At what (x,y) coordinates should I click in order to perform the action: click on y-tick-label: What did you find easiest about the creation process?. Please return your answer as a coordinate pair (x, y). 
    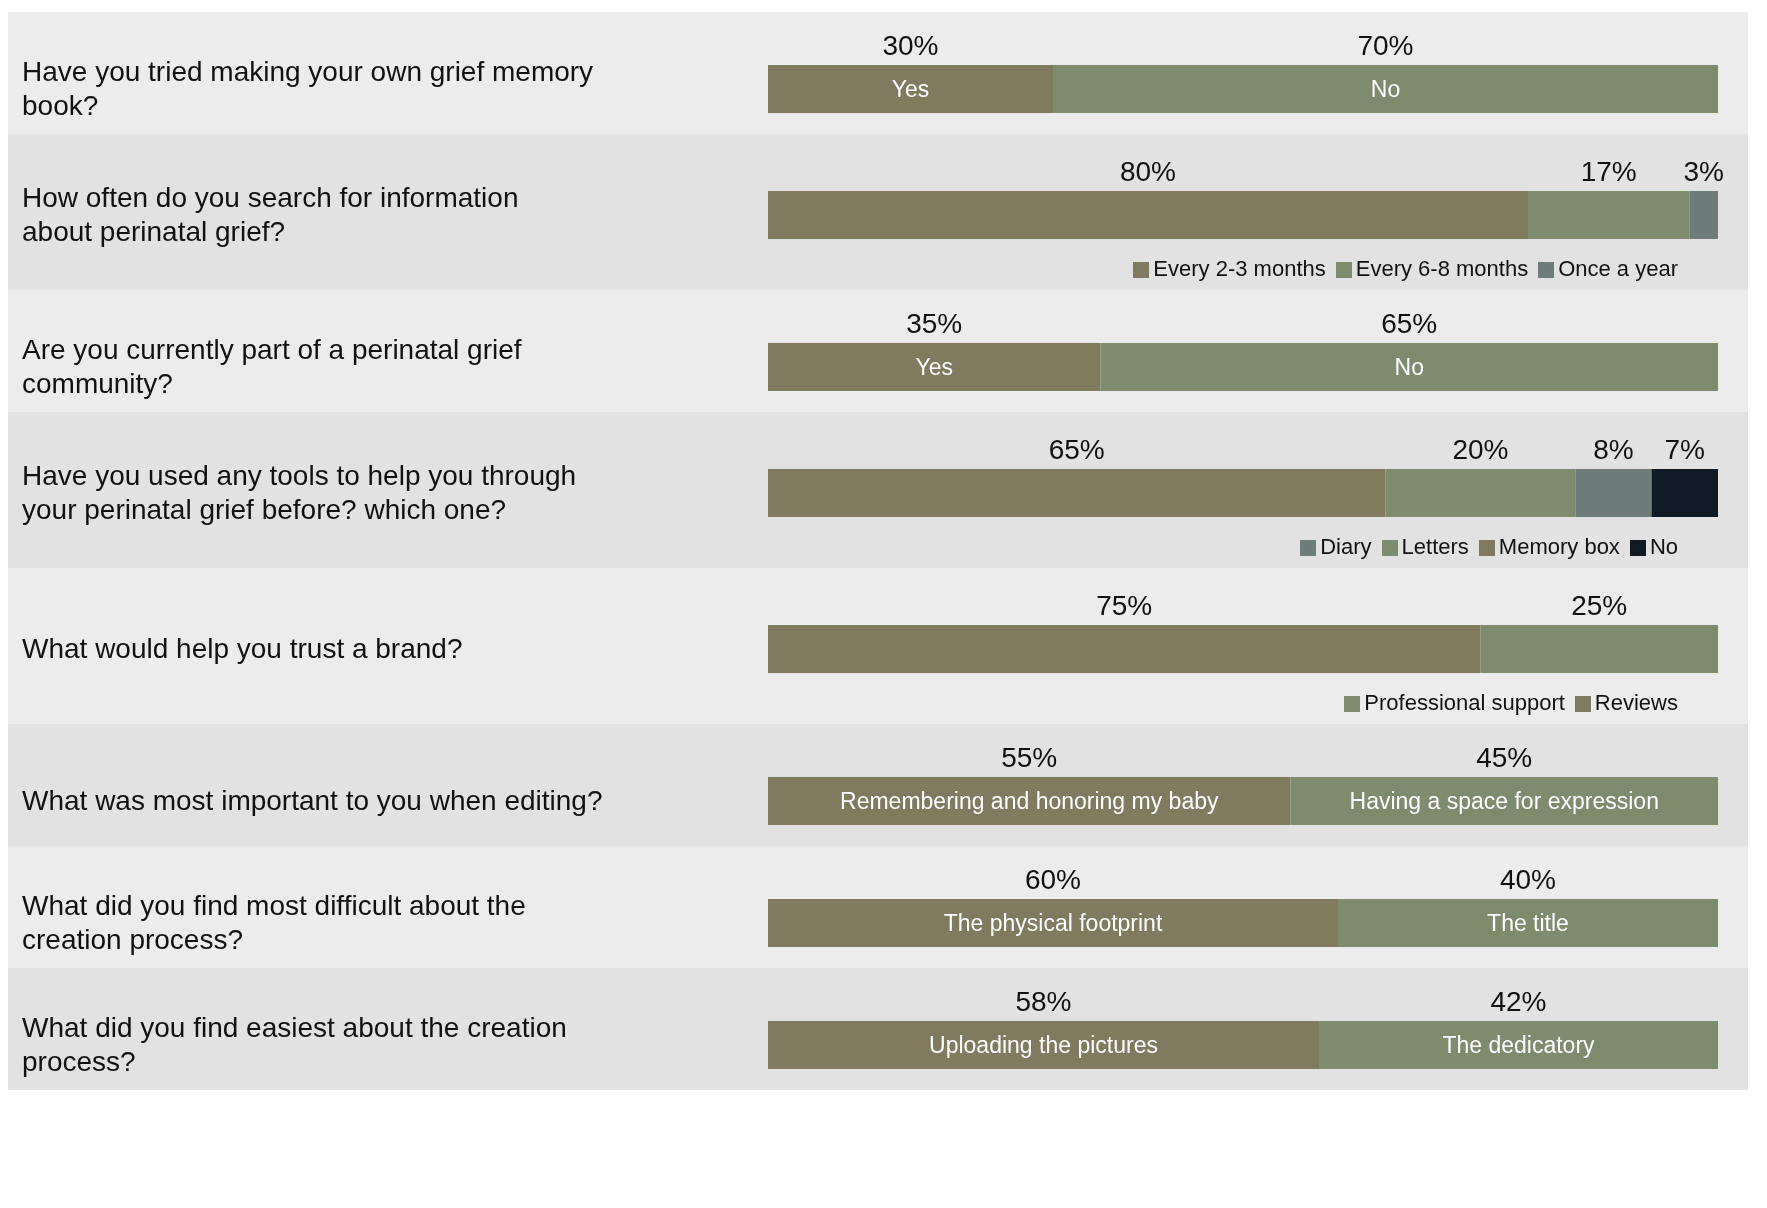
    Looking at the image, I should click on (294, 1044).